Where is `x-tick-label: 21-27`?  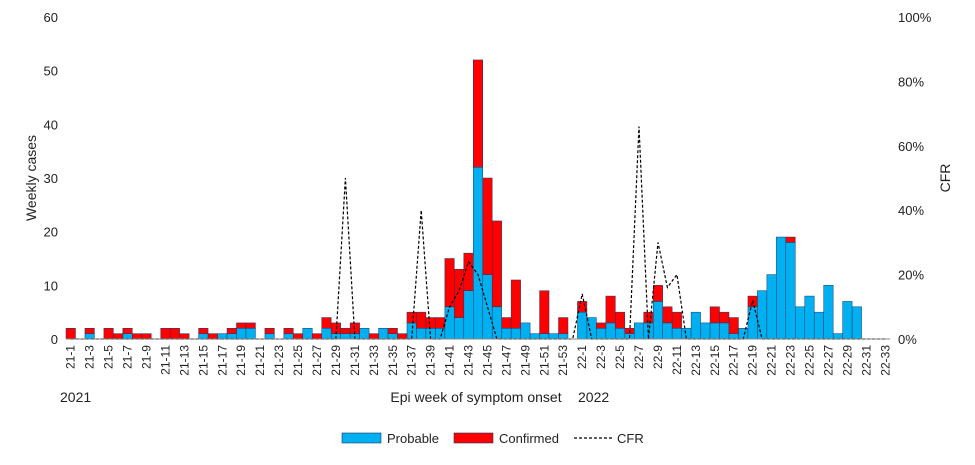
x-tick-label: 21-27 is located at coordinates (317, 360).